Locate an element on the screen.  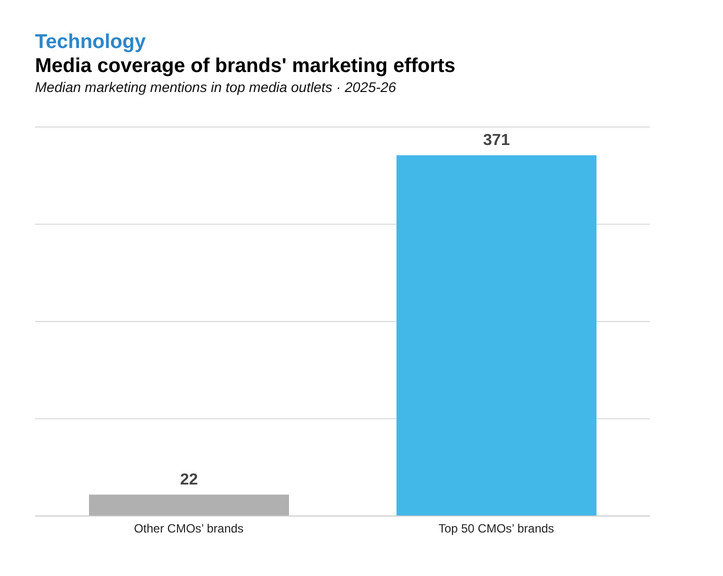
data-label: 22 is located at coordinates (189, 480).